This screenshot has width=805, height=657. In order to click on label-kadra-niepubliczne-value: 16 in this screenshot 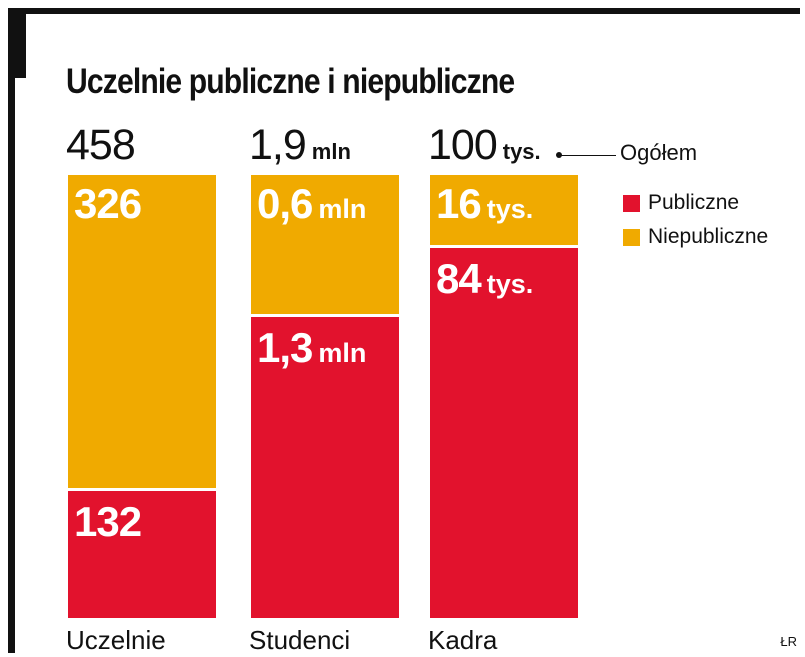, I will do `click(459, 203)`.